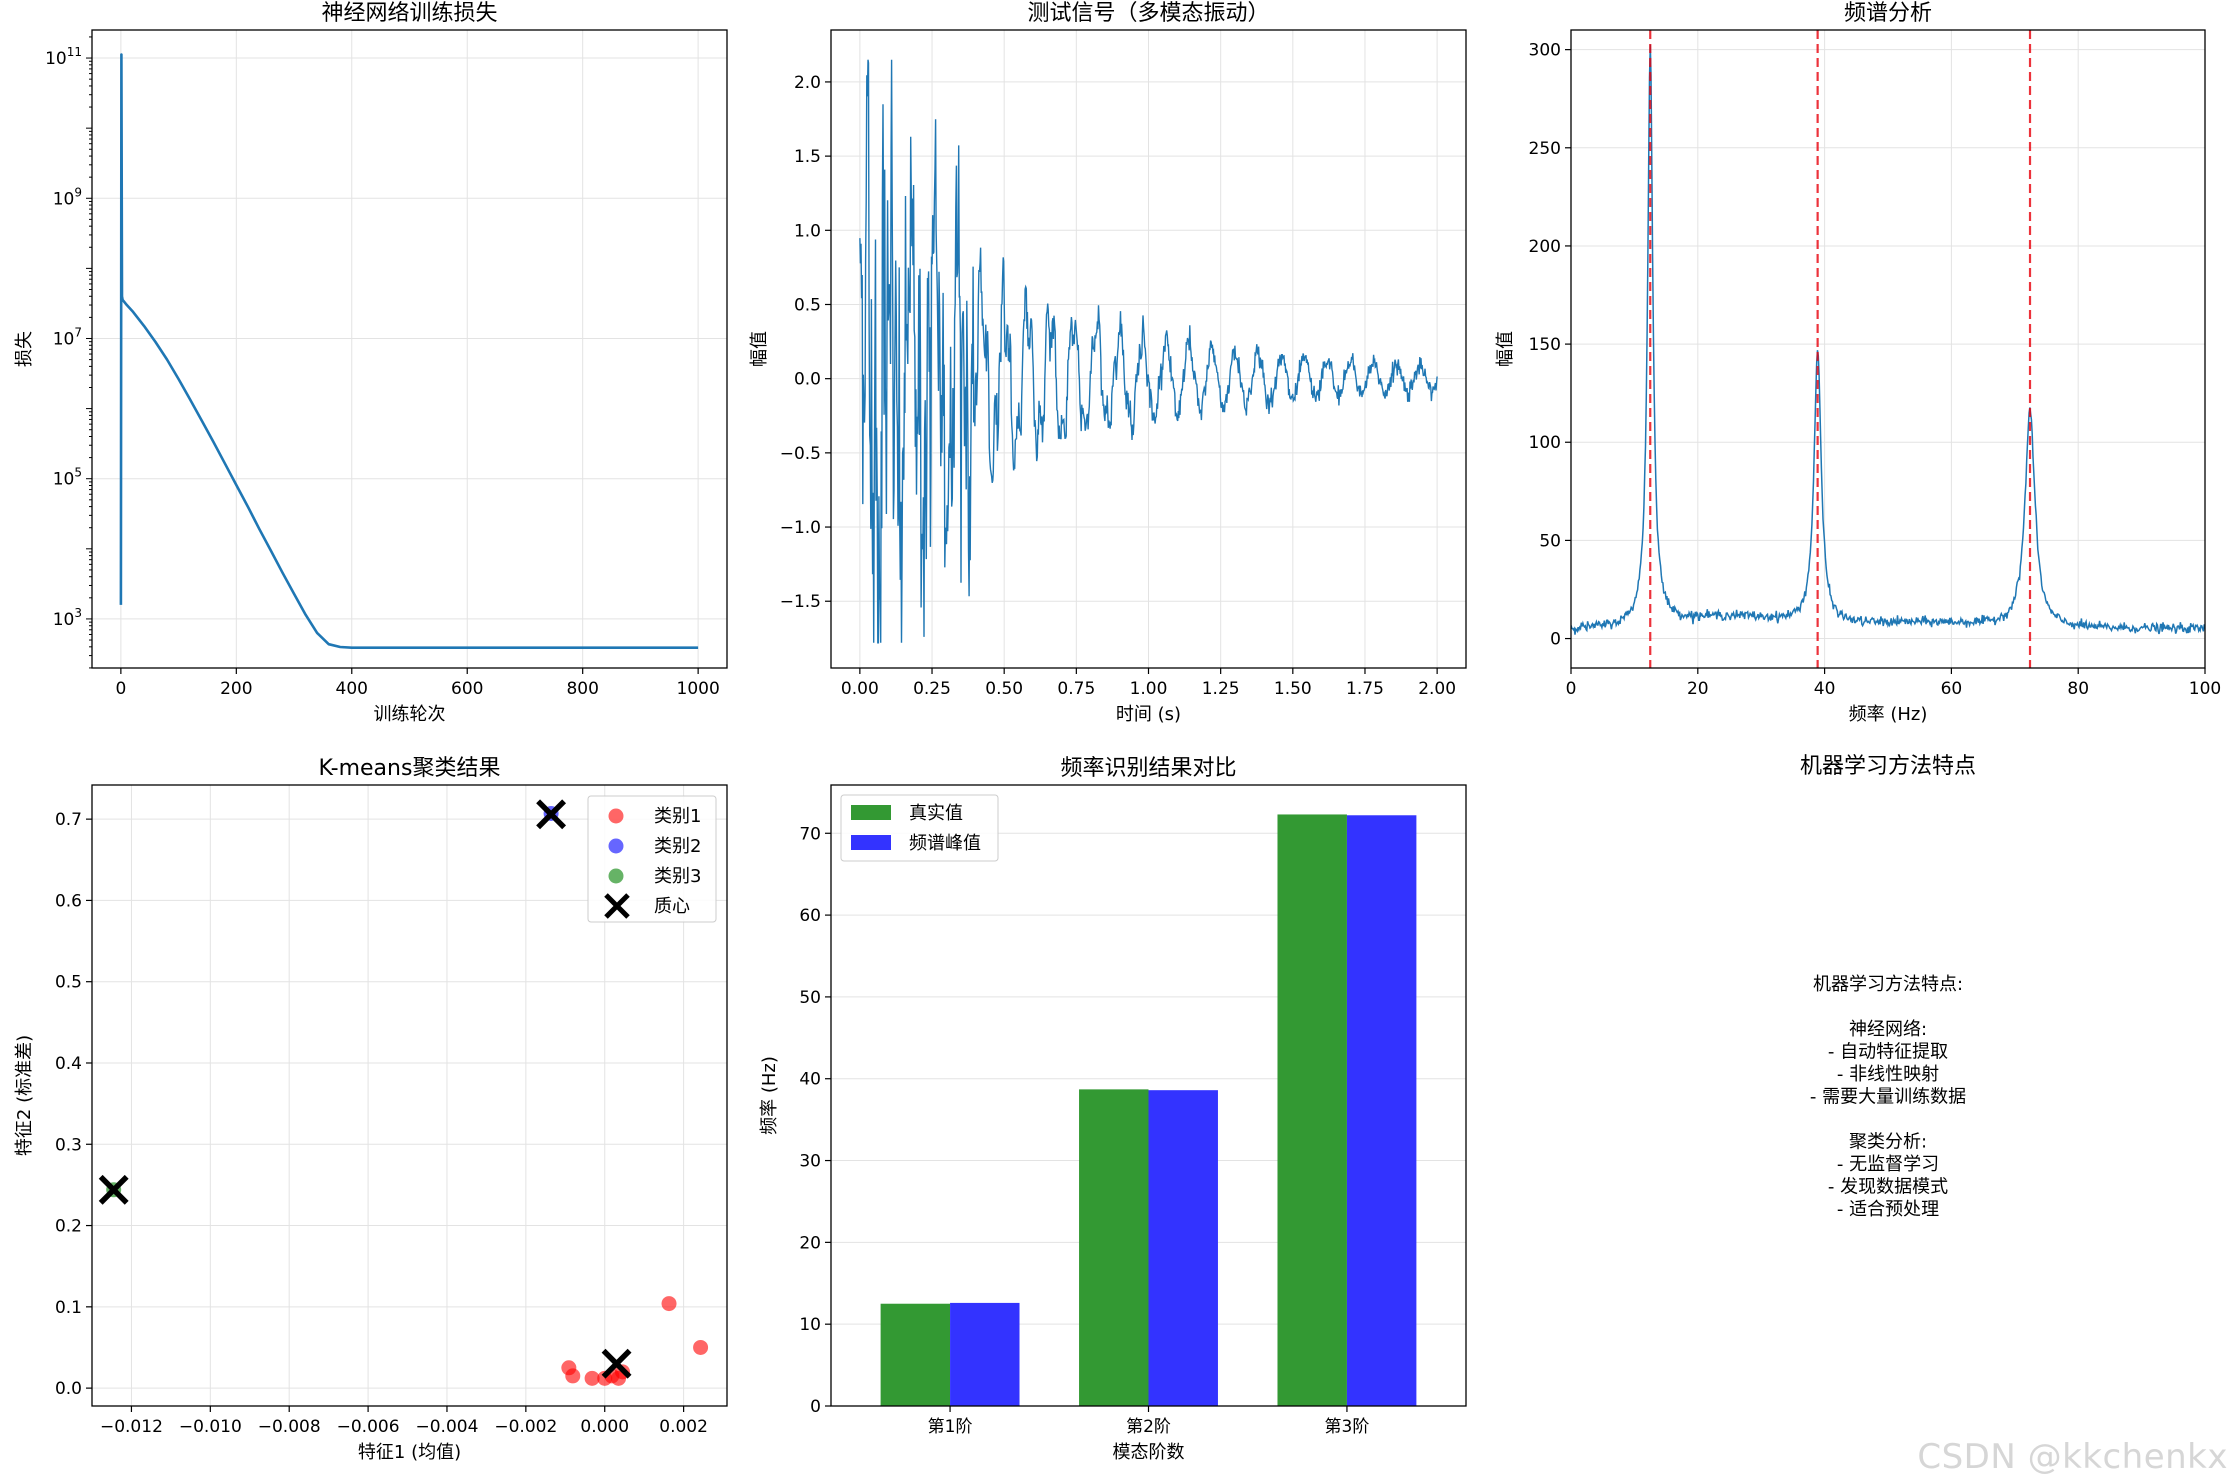 The image size is (2234, 1483). Describe the element at coordinates (409, 1452) in the screenshot. I see `x-axis-label: 特征1 (均值)` at that location.